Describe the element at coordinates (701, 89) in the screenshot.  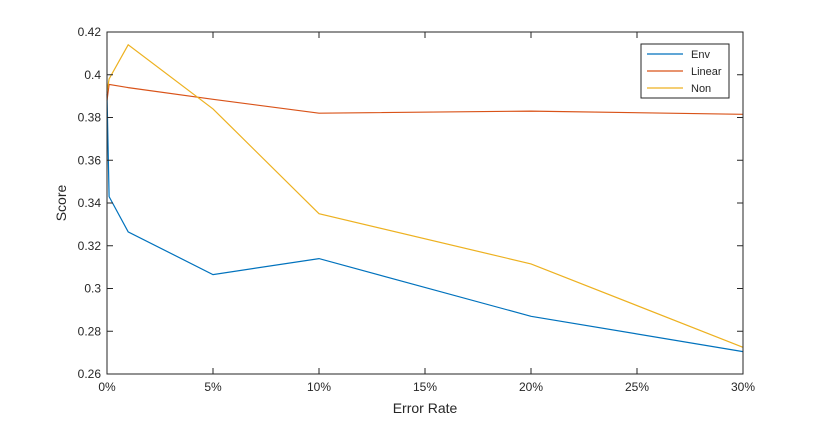
I see `legend-label-non: Non` at that location.